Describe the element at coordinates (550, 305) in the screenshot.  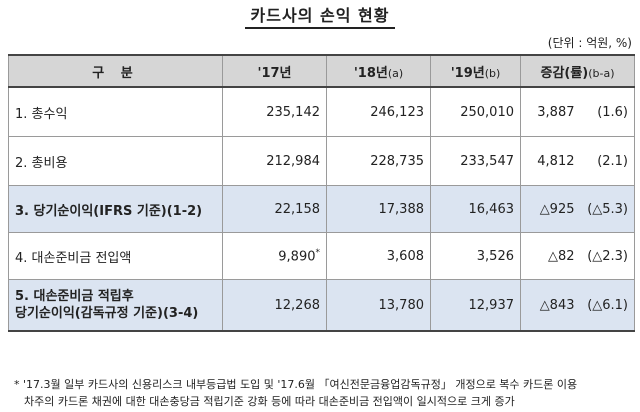
I see `cell-change: △843` at that location.